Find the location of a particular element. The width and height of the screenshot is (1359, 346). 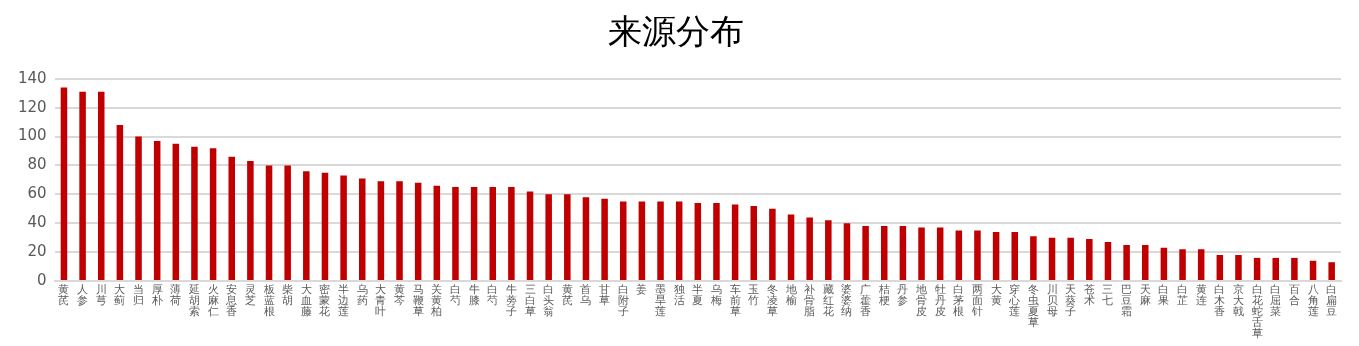

x-tick-label: 牛膝 is located at coordinates (474, 295).